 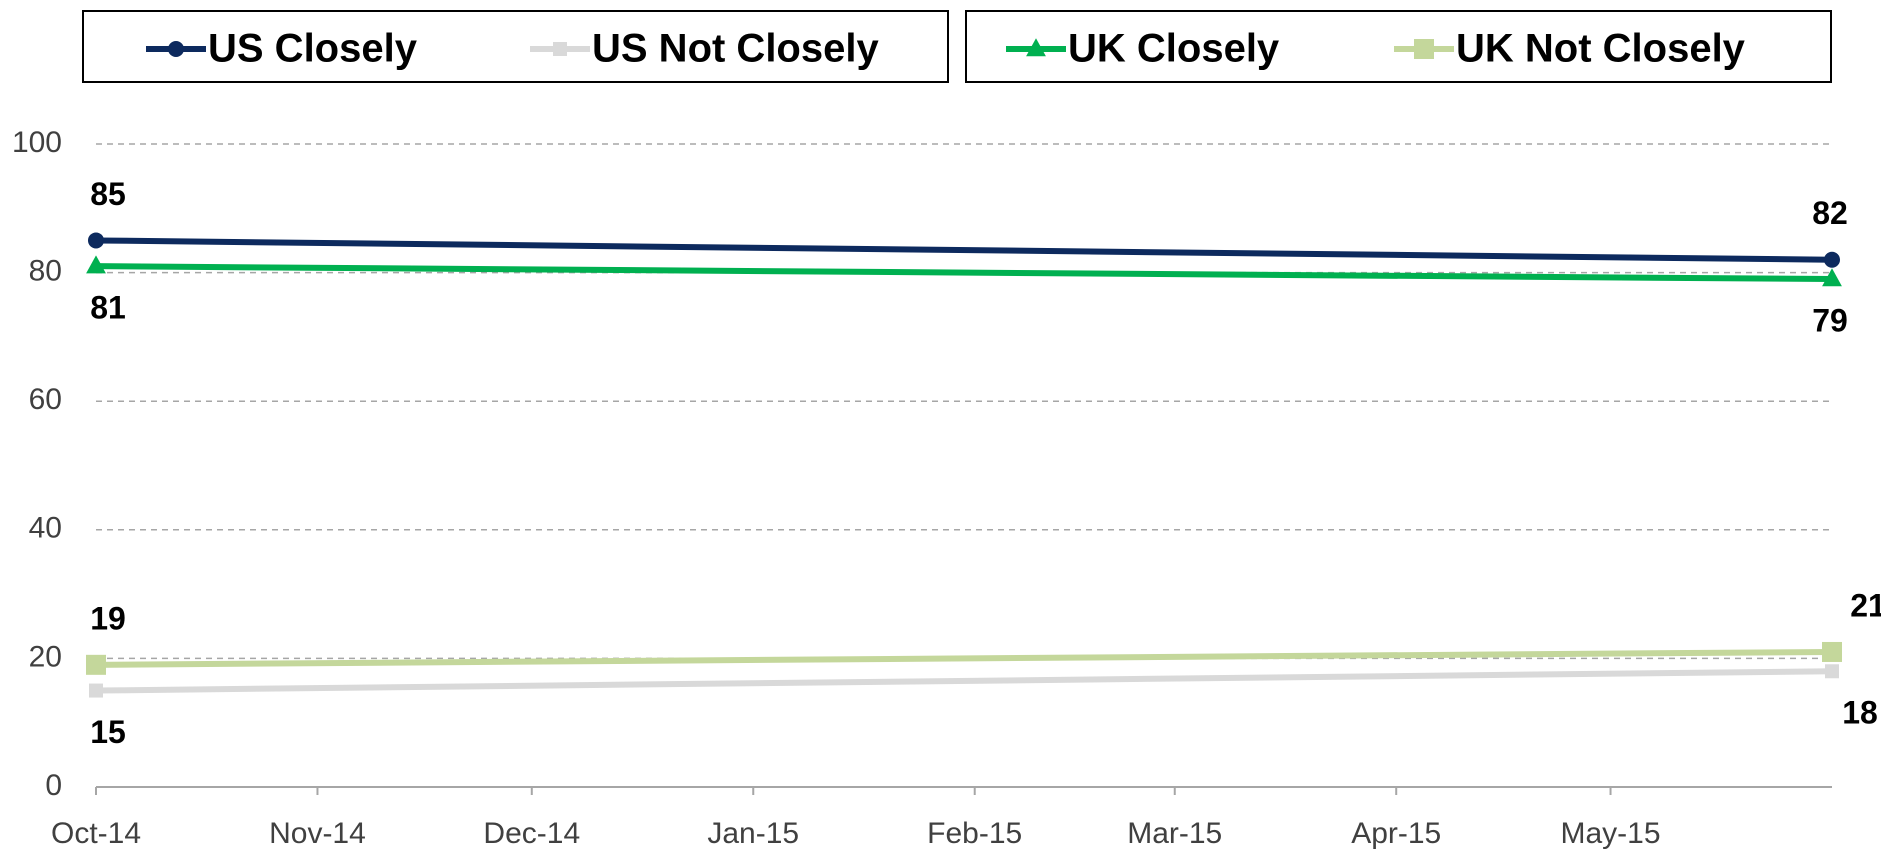 What do you see at coordinates (753, 833) in the screenshot?
I see `x-tick-label: Jan-15` at bounding box center [753, 833].